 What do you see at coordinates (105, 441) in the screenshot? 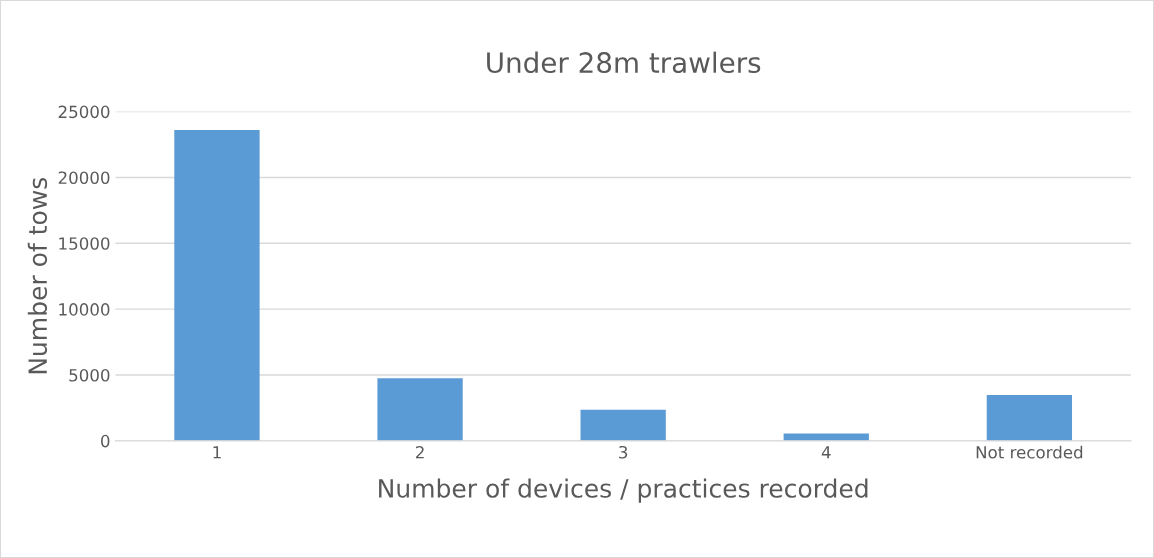
I see `y-tick-label: 0` at bounding box center [105, 441].